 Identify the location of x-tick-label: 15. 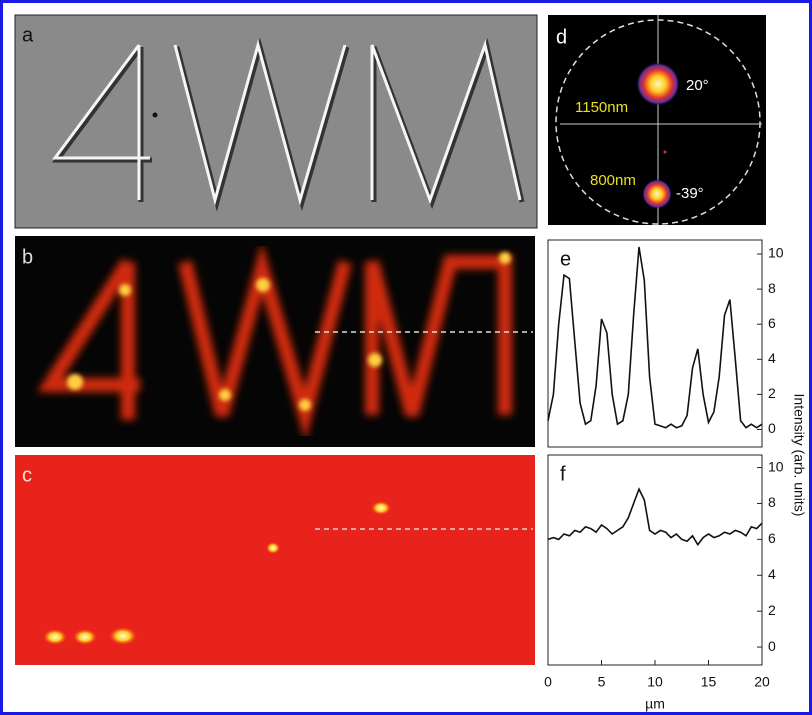
(709, 682).